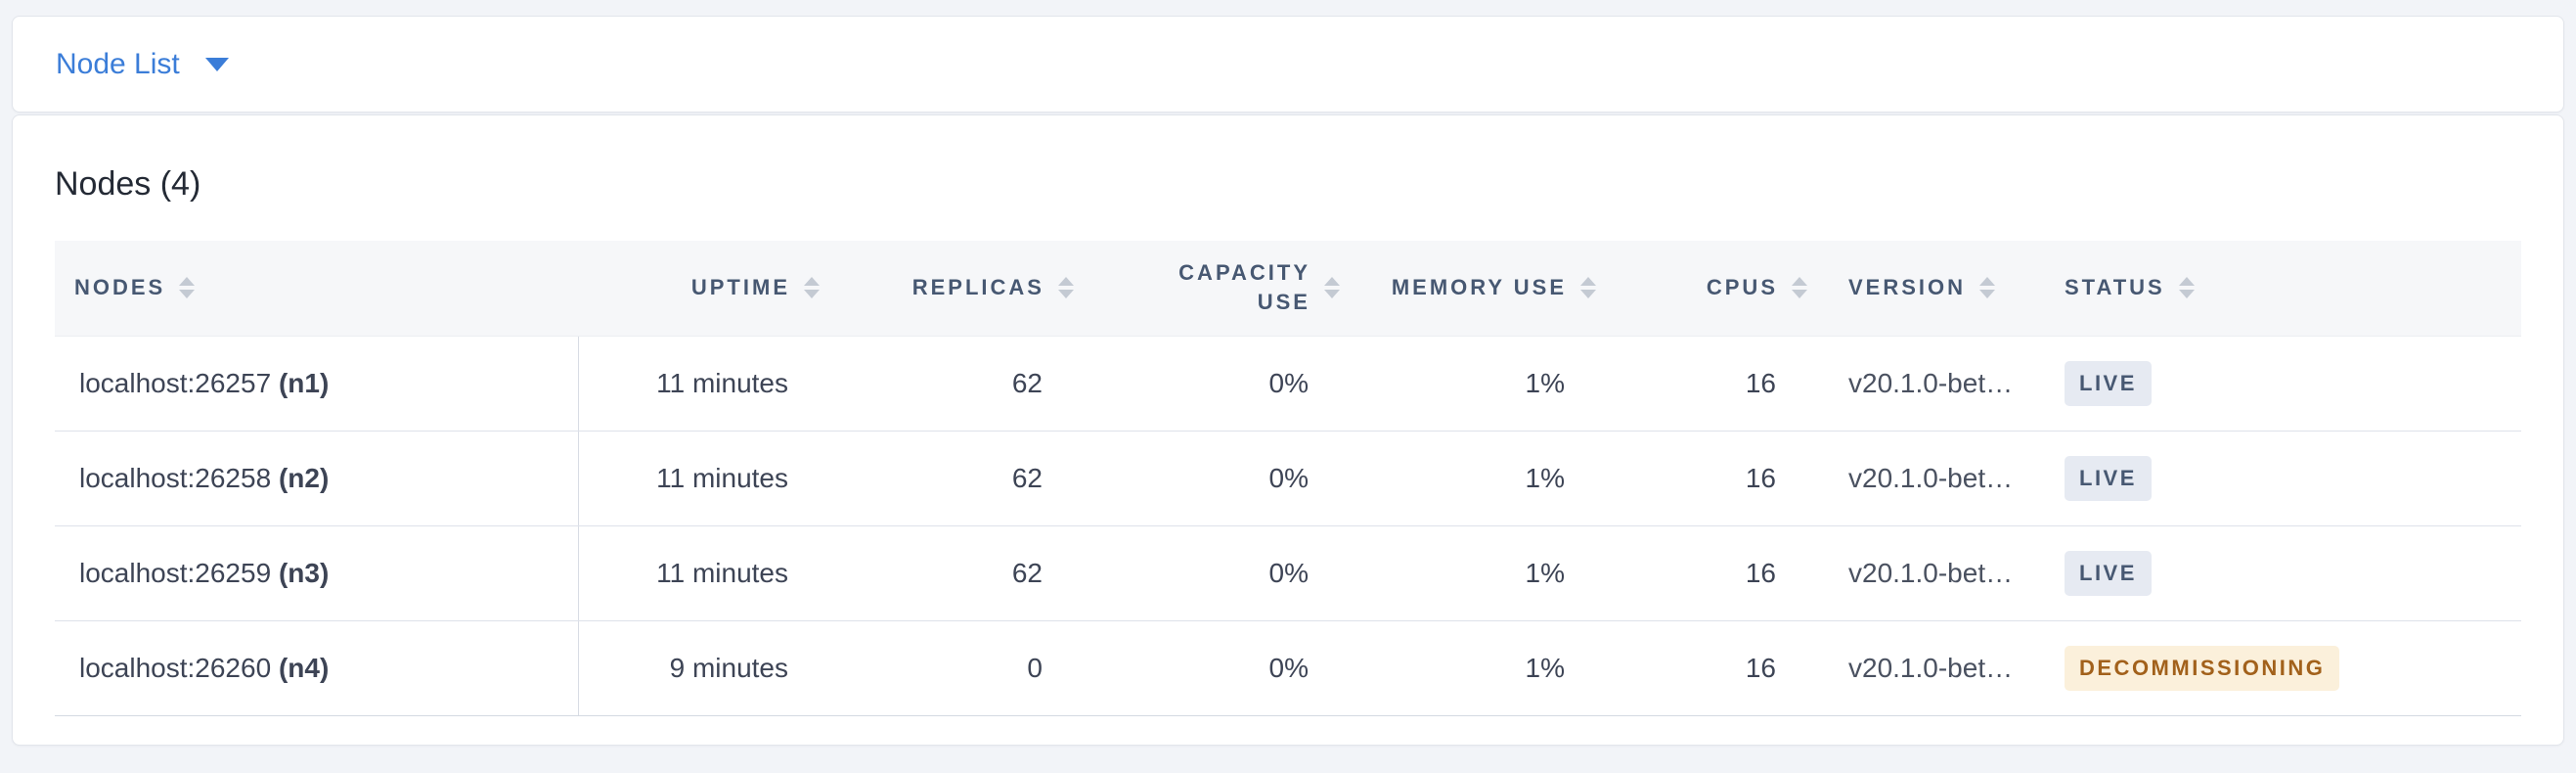 This screenshot has height=773, width=2576. I want to click on column-label: Memory Use, so click(1479, 287).